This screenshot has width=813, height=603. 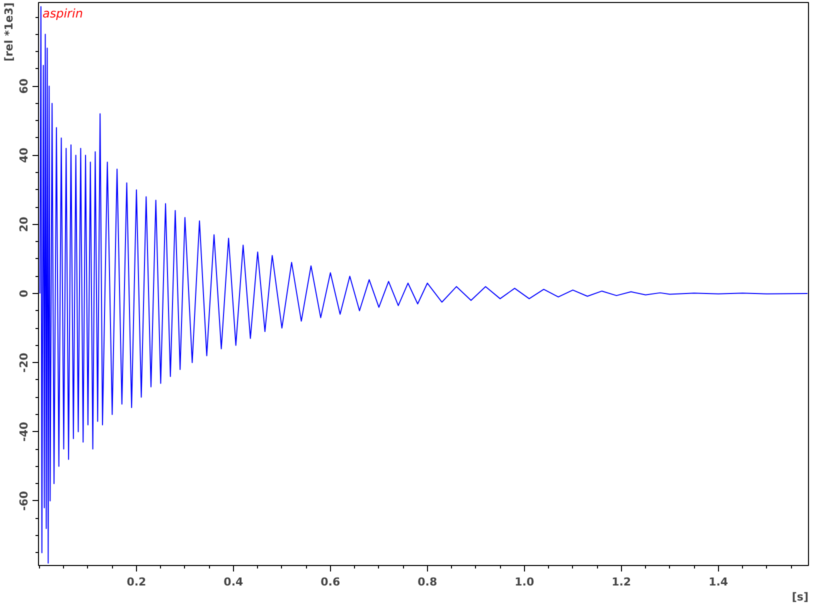 I want to click on y-tick-label: 60, so click(x=24, y=86).